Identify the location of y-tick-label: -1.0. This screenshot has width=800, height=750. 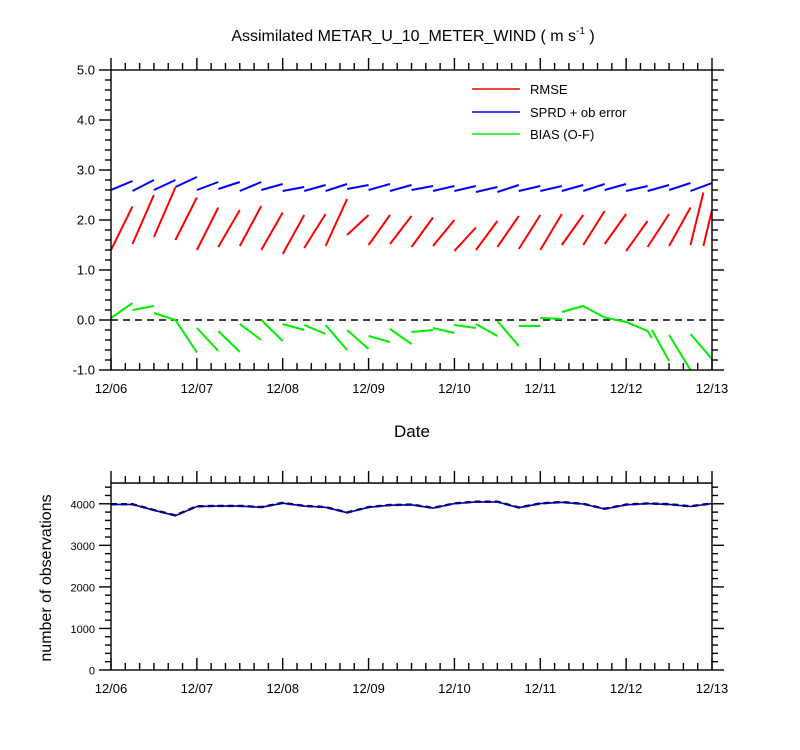
(84, 370).